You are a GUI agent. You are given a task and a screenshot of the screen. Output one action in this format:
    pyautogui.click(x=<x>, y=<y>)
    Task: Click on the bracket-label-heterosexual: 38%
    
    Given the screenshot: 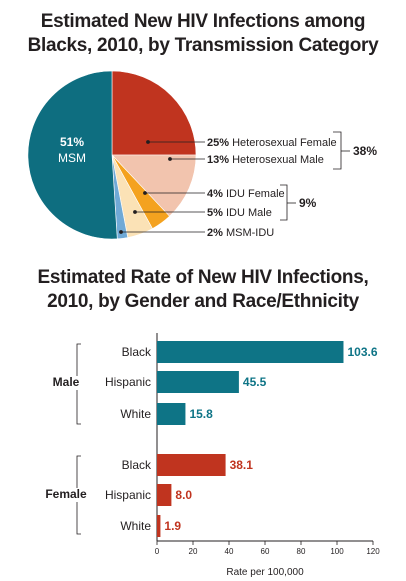 What is the action you would take?
    pyautogui.click(x=365, y=151)
    